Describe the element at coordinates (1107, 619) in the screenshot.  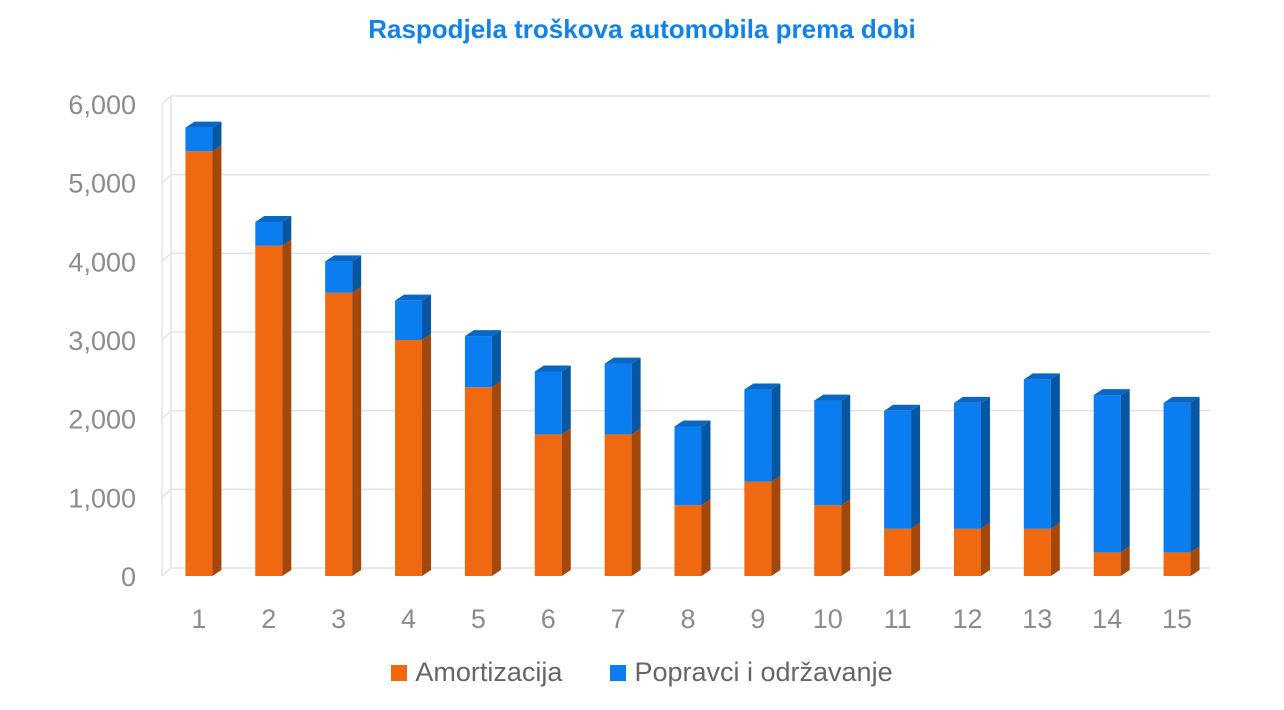
I see `x-tick-label: 14` at that location.